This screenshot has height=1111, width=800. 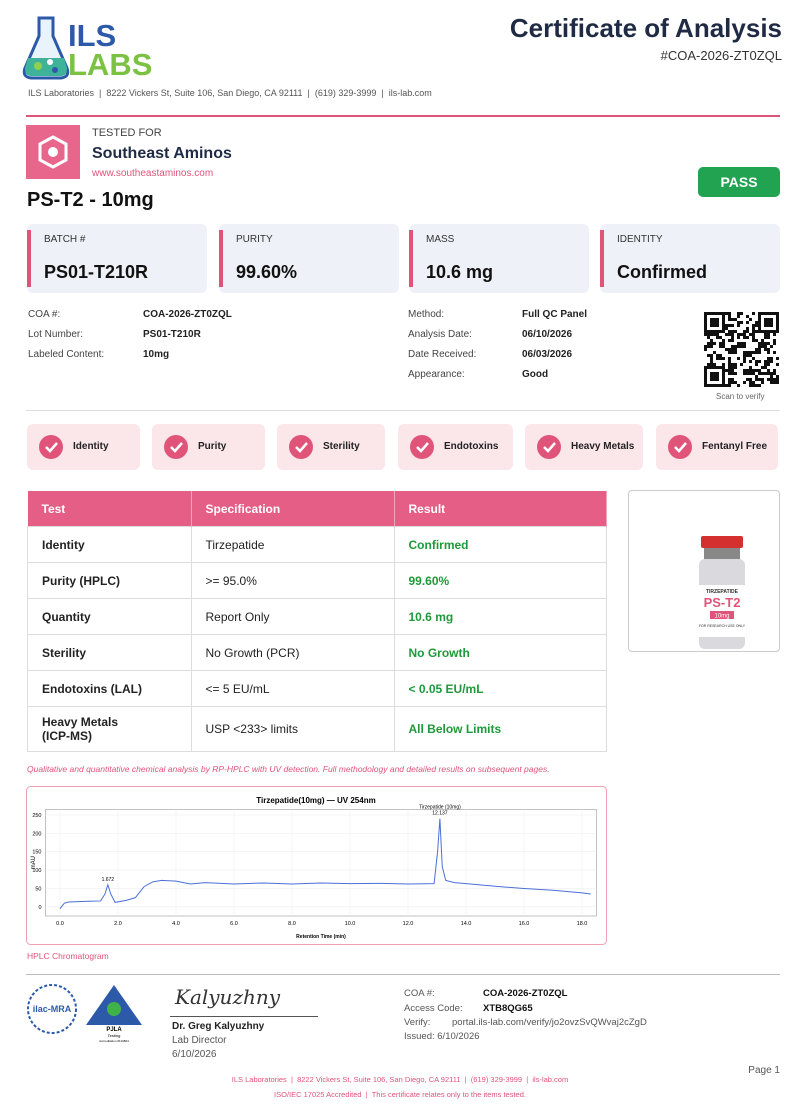 I want to click on signer: Dr. Greg Kalyuzhny, so click(x=218, y=1026).